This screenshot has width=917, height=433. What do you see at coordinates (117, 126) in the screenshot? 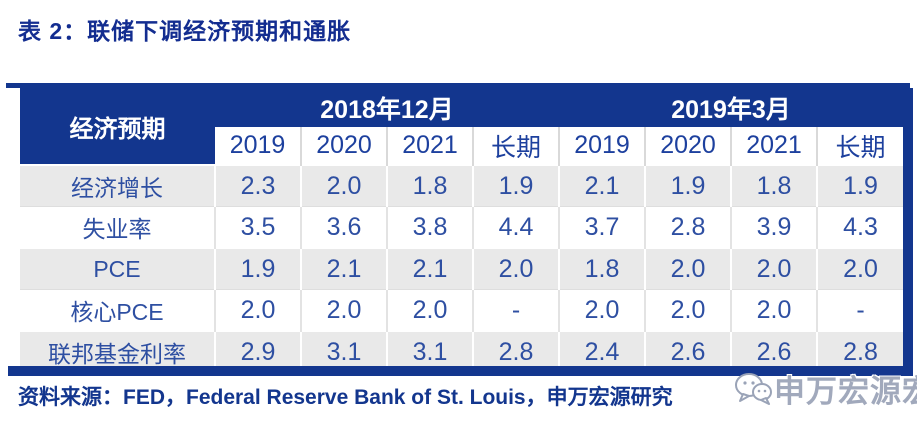
I see `corner-header: 经济预期` at bounding box center [117, 126].